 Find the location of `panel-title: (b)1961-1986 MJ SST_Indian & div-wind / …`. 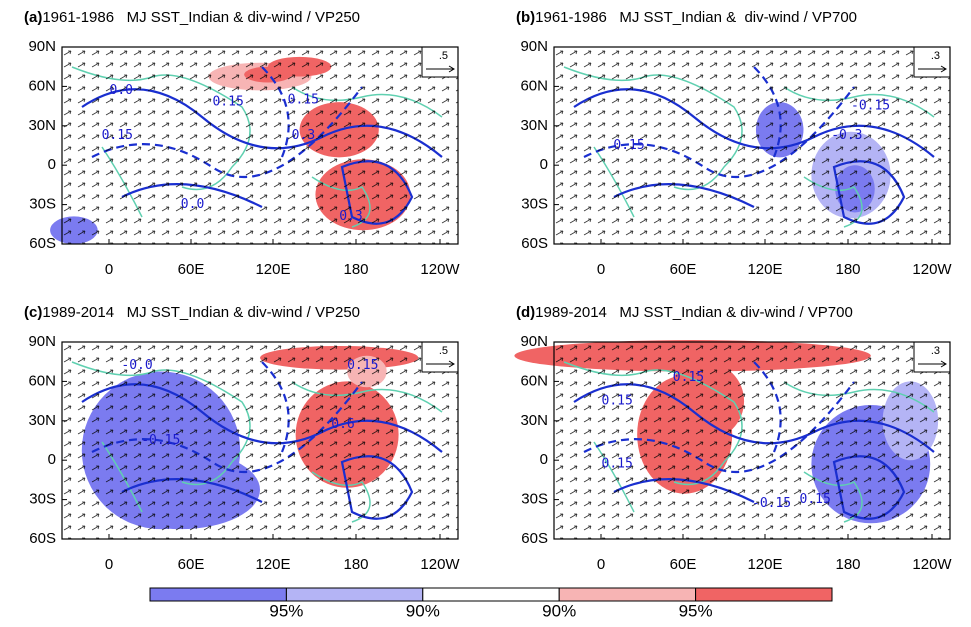

panel-title: (b)1961-1986 MJ SST_Indian & div-wind / … is located at coordinates (686, 17).